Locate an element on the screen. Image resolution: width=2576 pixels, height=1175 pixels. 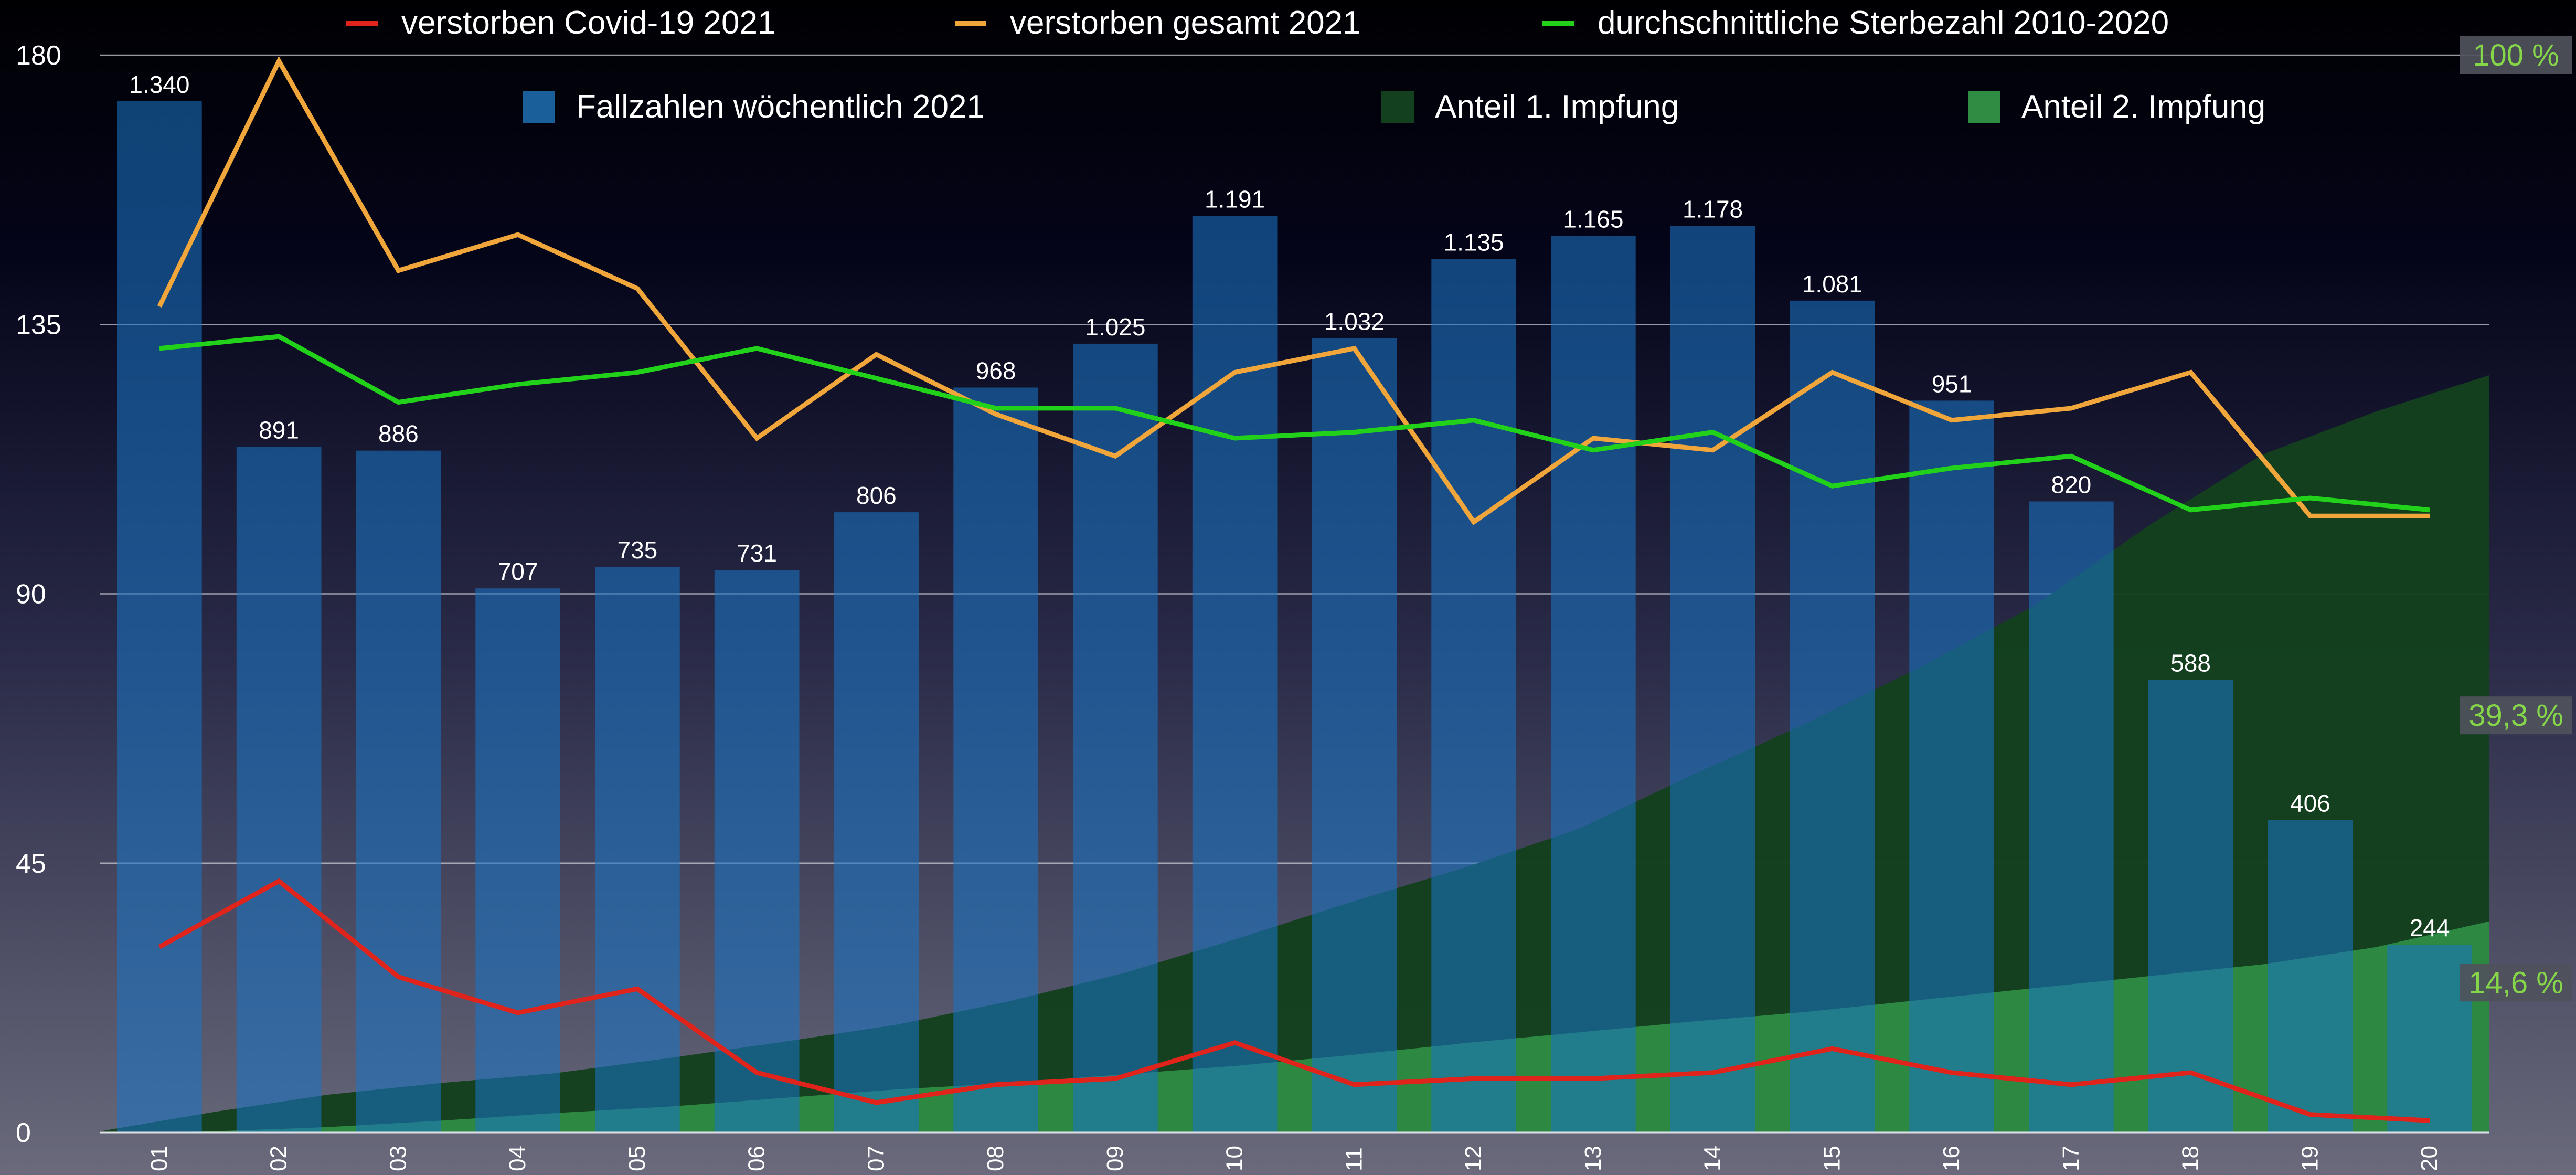
y-tick-label: 45 is located at coordinates (31, 864).